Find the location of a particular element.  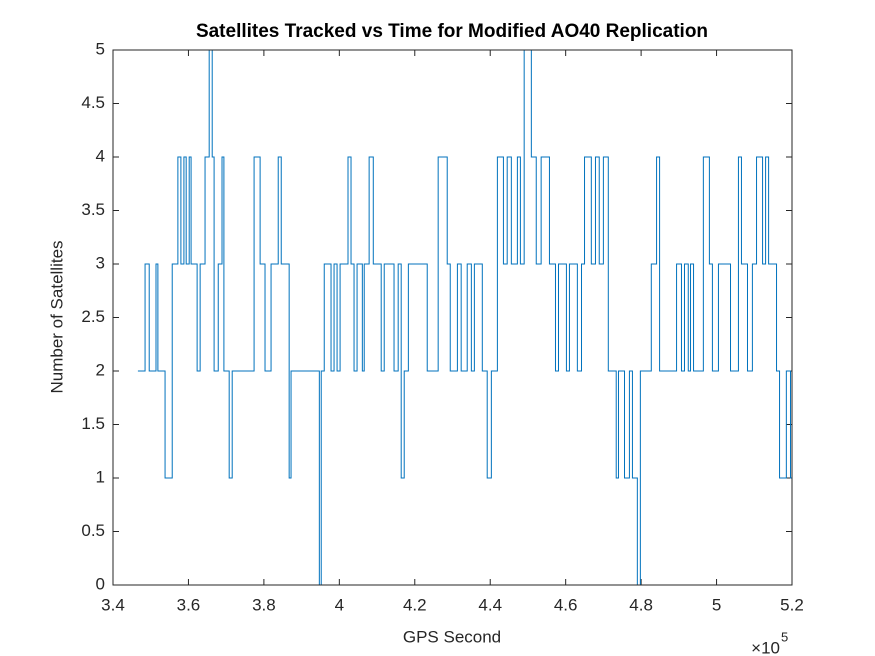

y-tick-label: 3.5 is located at coordinates (93, 209).